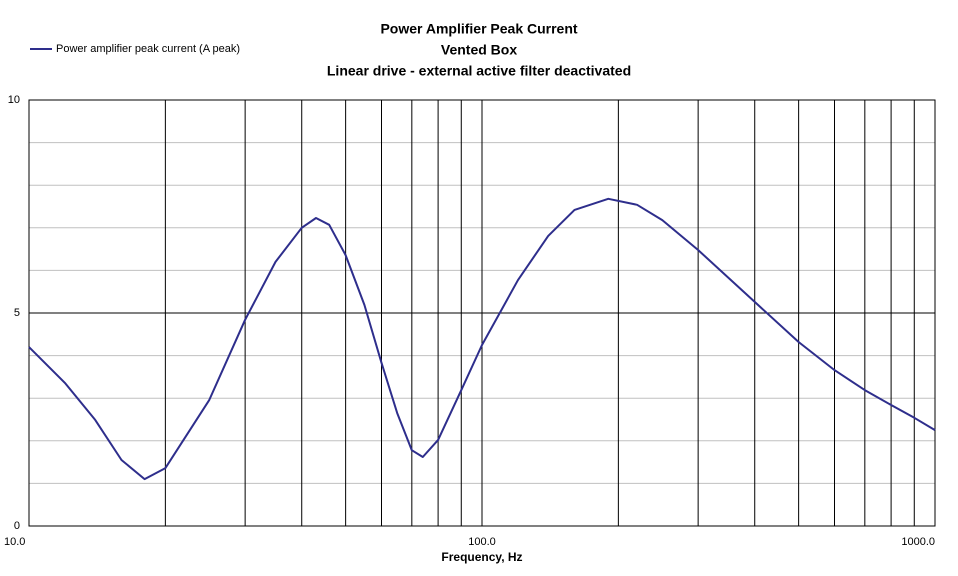 The image size is (958, 576). What do you see at coordinates (14, 542) in the screenshot?
I see `x-tick-label: 10.0` at bounding box center [14, 542].